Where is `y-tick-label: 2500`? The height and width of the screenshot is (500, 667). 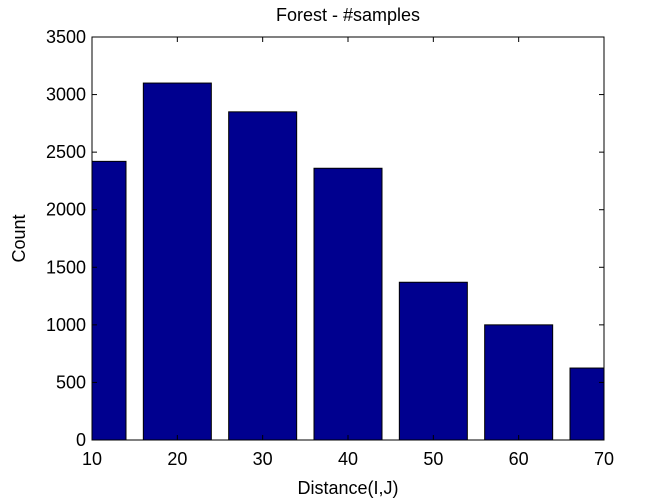
y-tick-label: 2500 is located at coordinates (66, 152).